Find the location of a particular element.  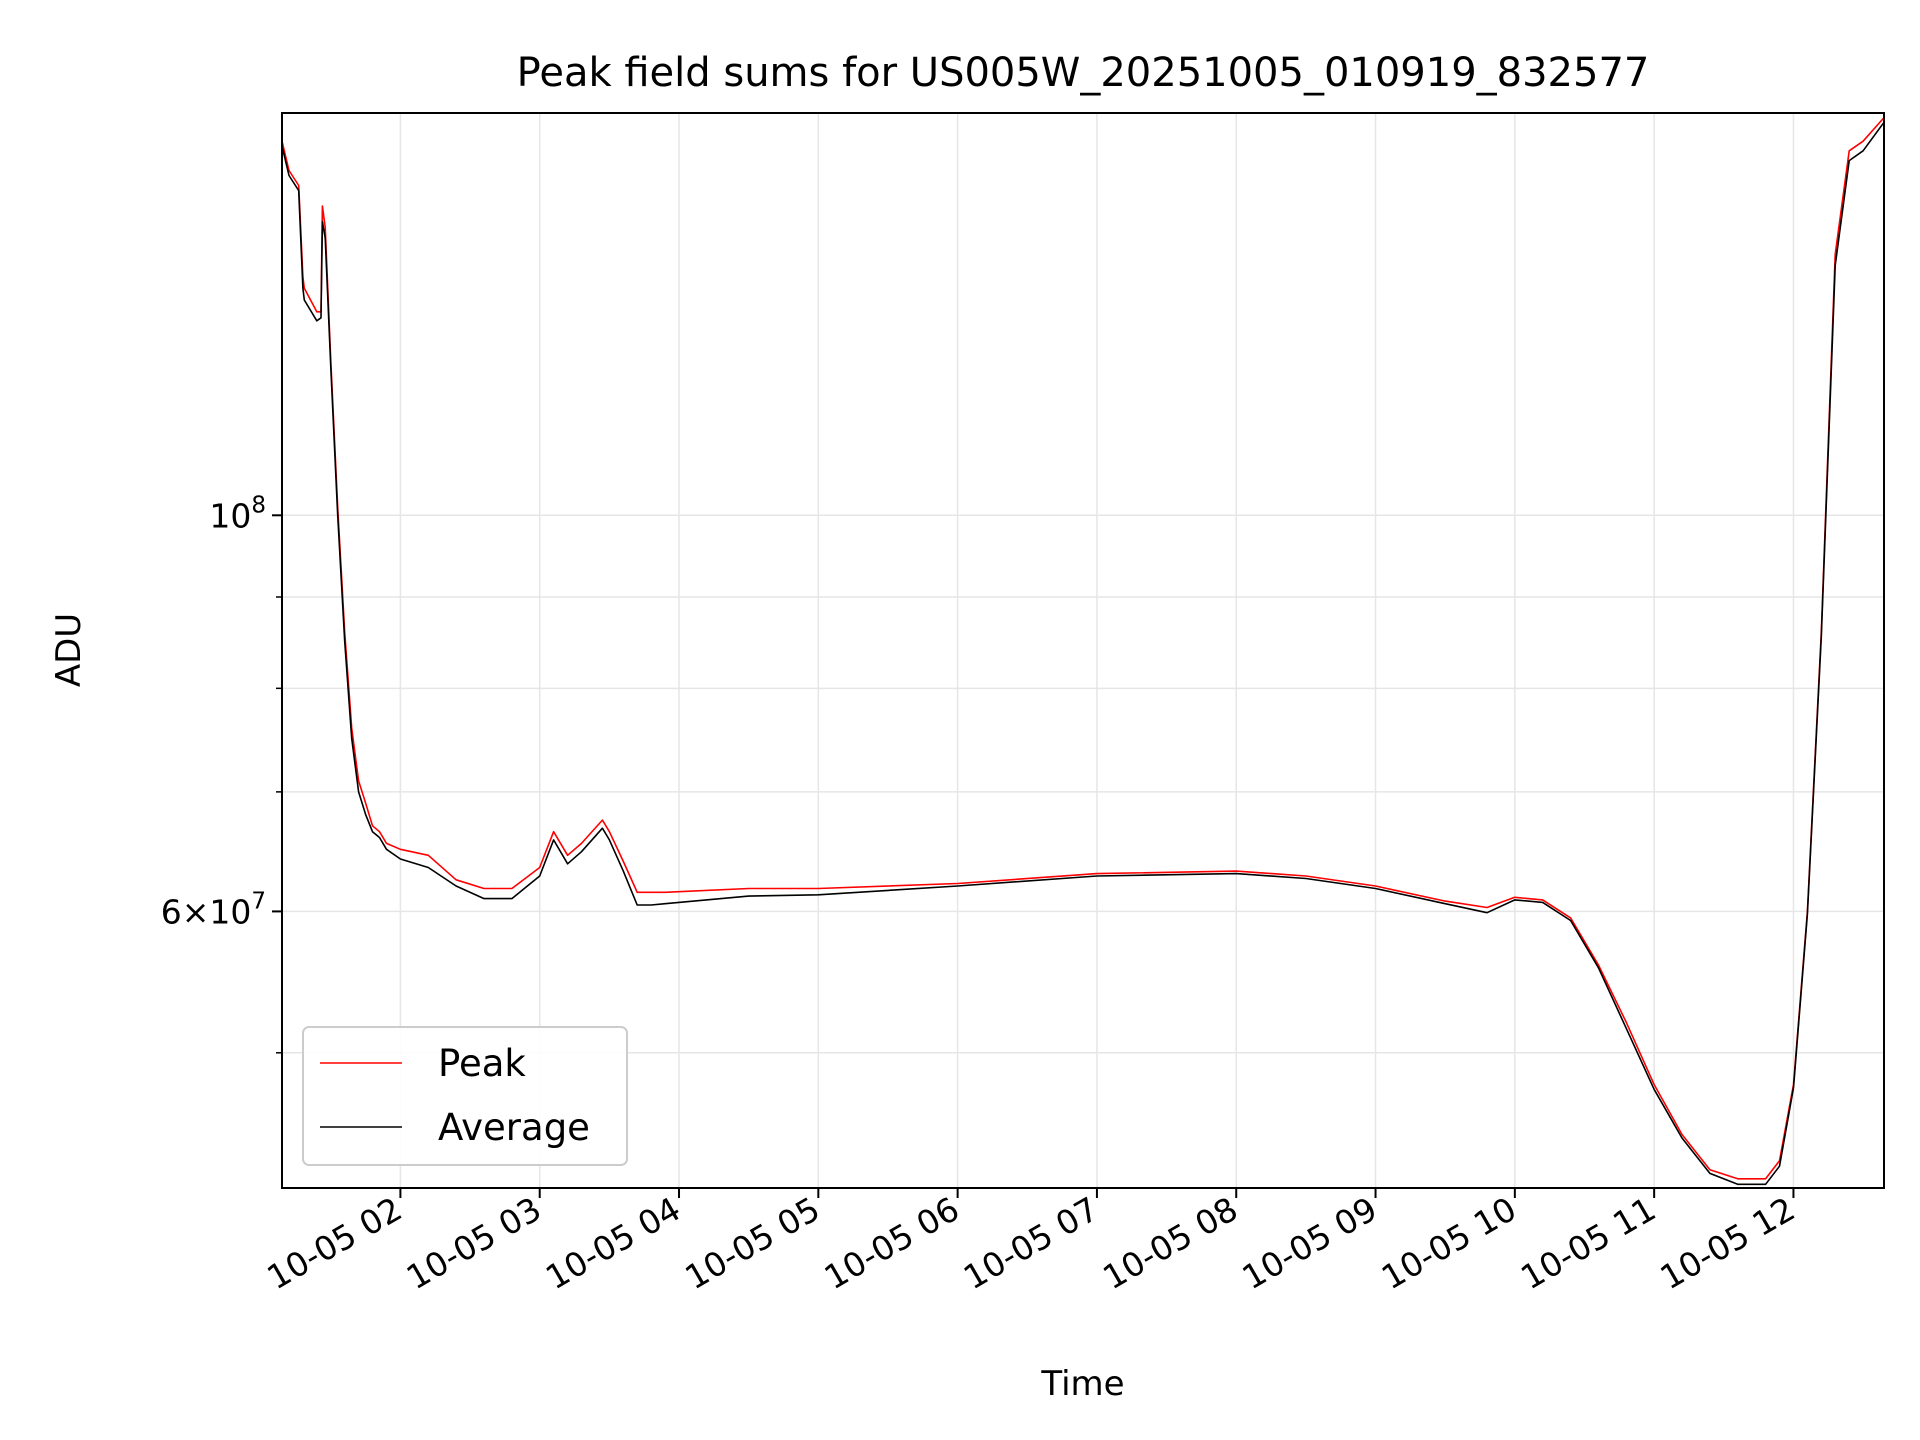

legend: Peak Average is located at coordinates (465, 1096).